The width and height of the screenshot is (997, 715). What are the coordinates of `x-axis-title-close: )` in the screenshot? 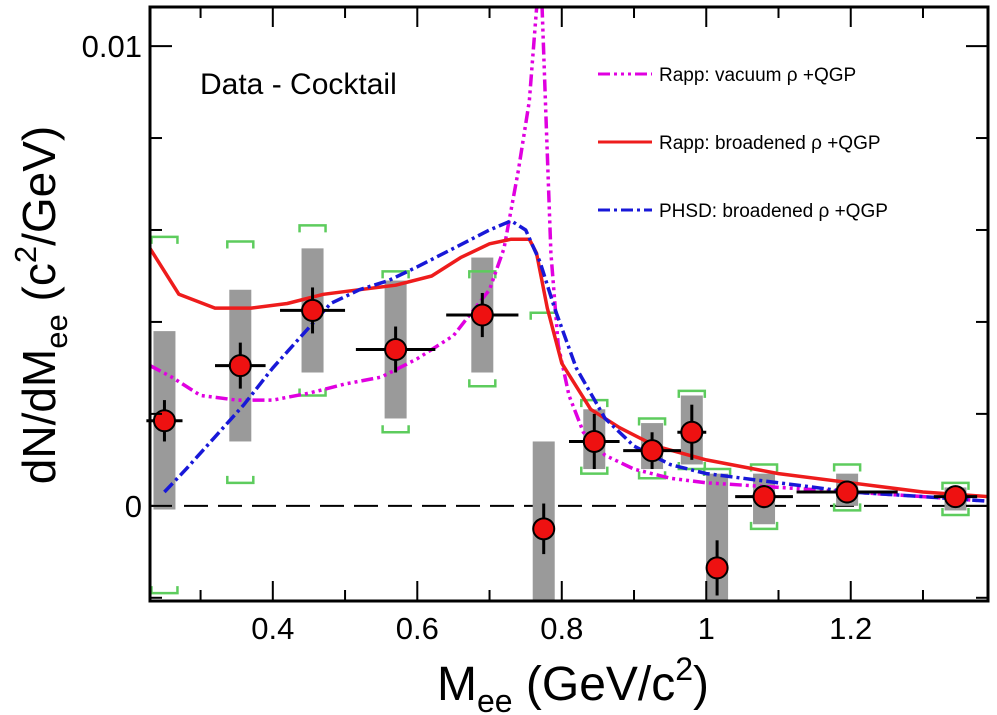 It's located at (701, 684).